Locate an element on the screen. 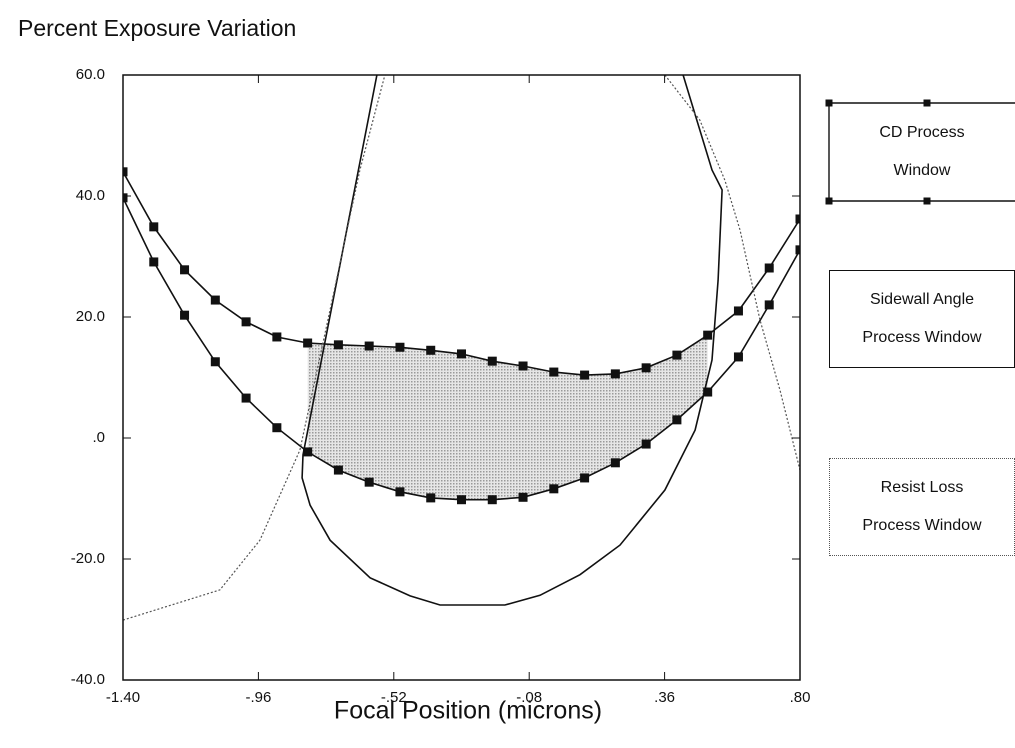 The width and height of the screenshot is (1015, 748). legend-entry: CD Process Window is located at coordinates (922, 152).